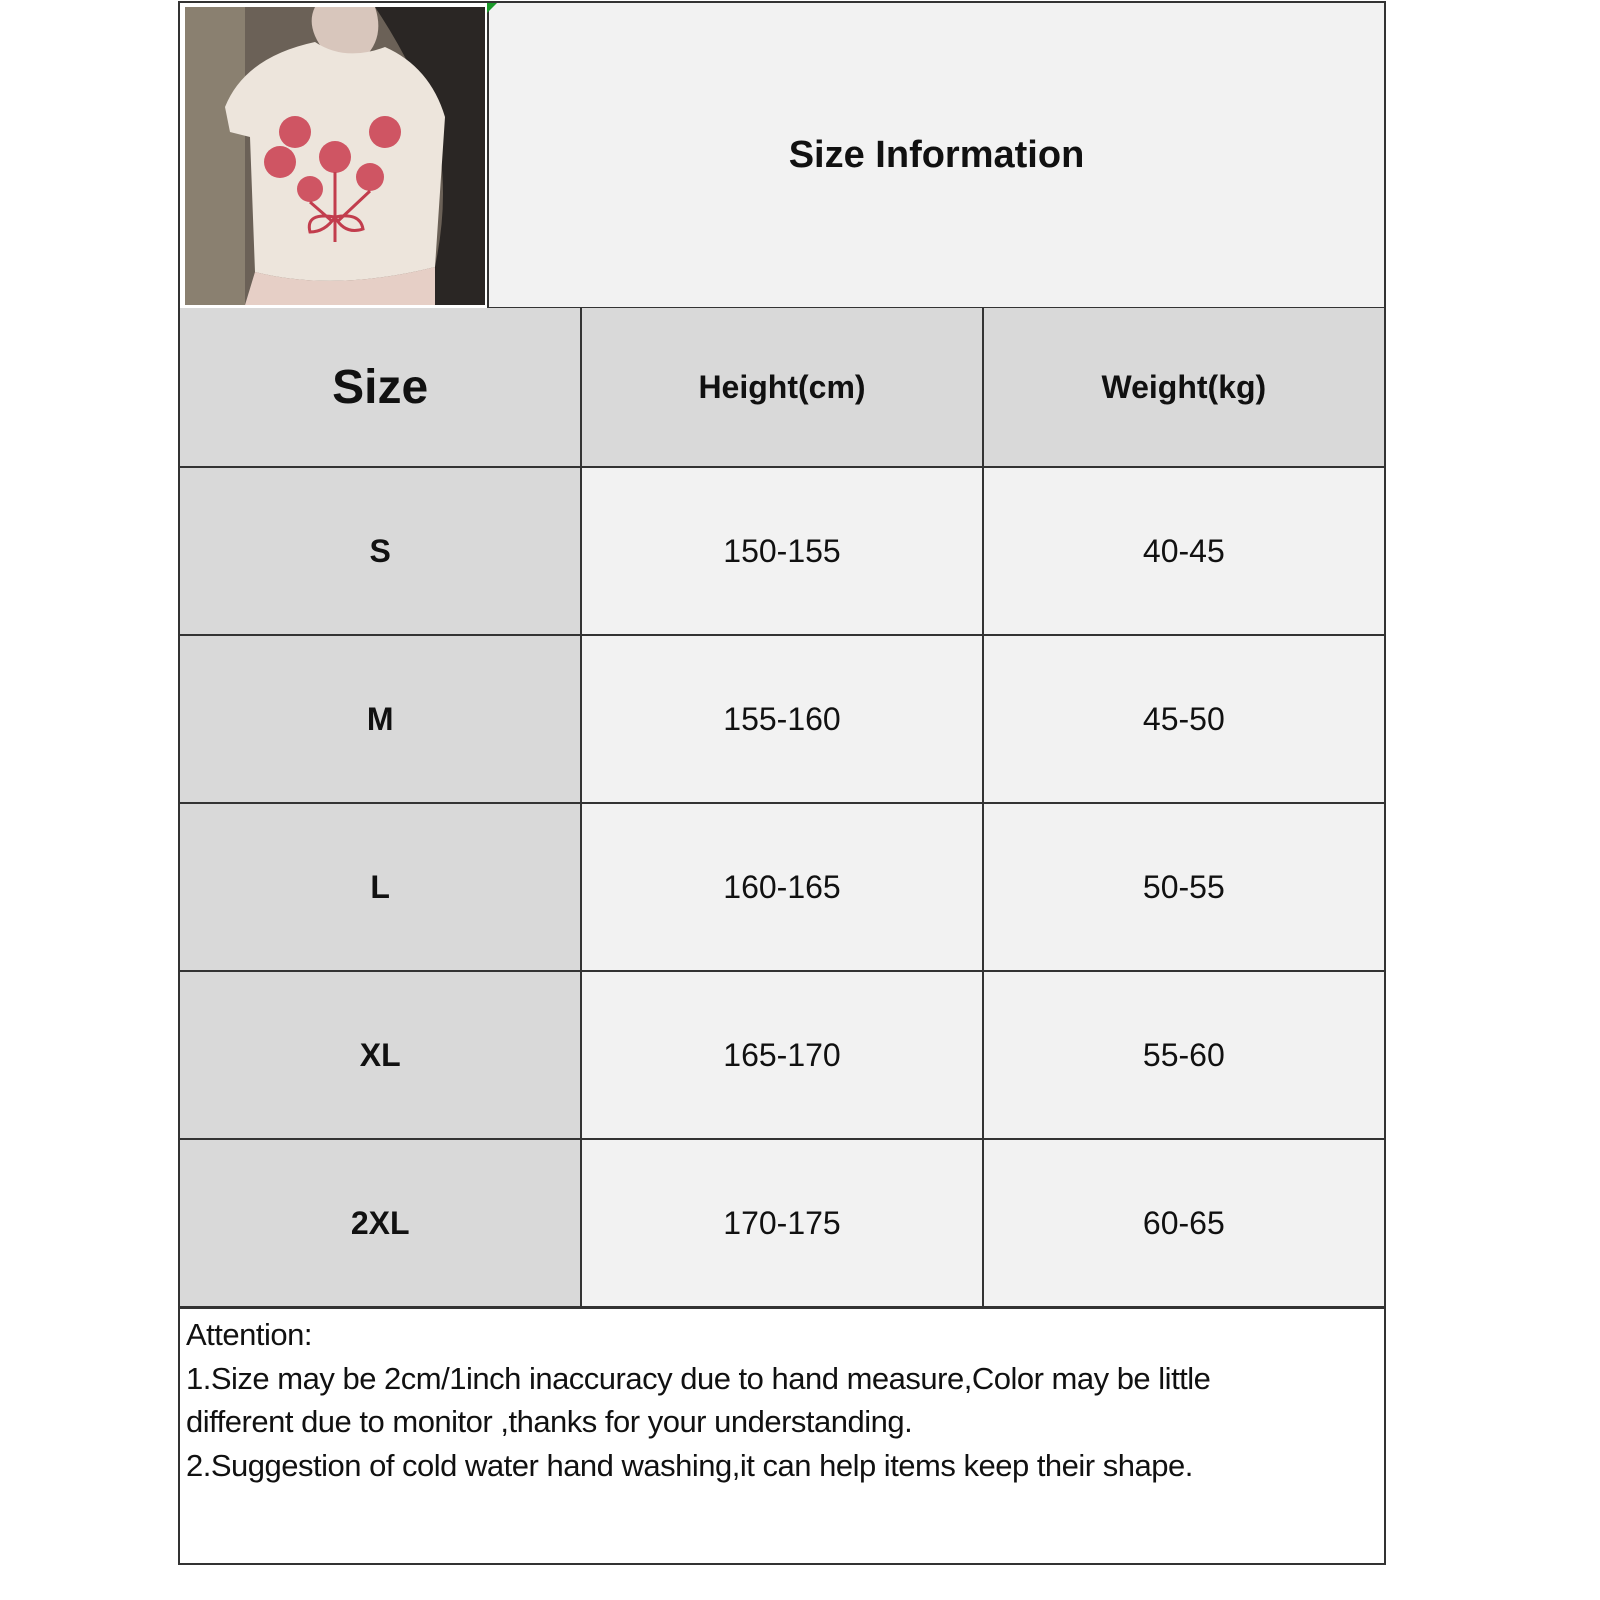  Describe the element at coordinates (381, 551) in the screenshot. I see `size-cell: S` at that location.